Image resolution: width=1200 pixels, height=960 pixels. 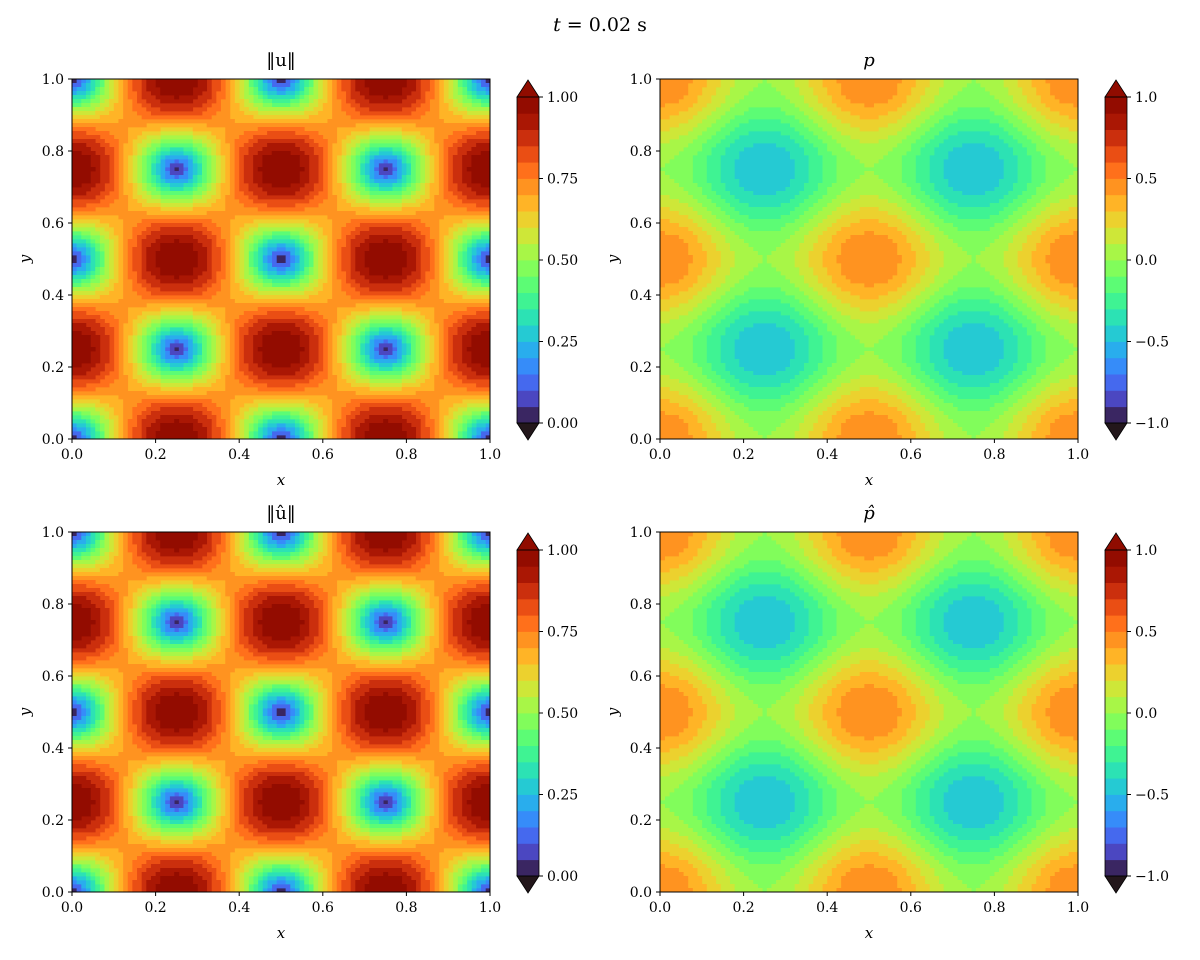 I want to click on colorbar-tick-label: 0.25, so click(x=562, y=343).